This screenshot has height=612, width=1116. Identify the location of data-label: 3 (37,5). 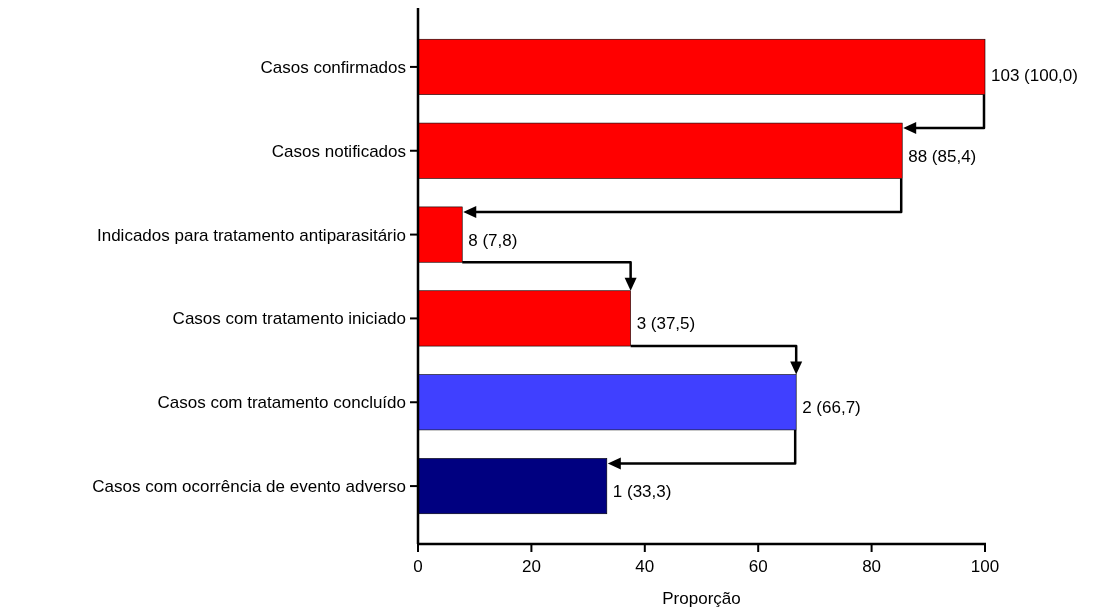
(666, 324).